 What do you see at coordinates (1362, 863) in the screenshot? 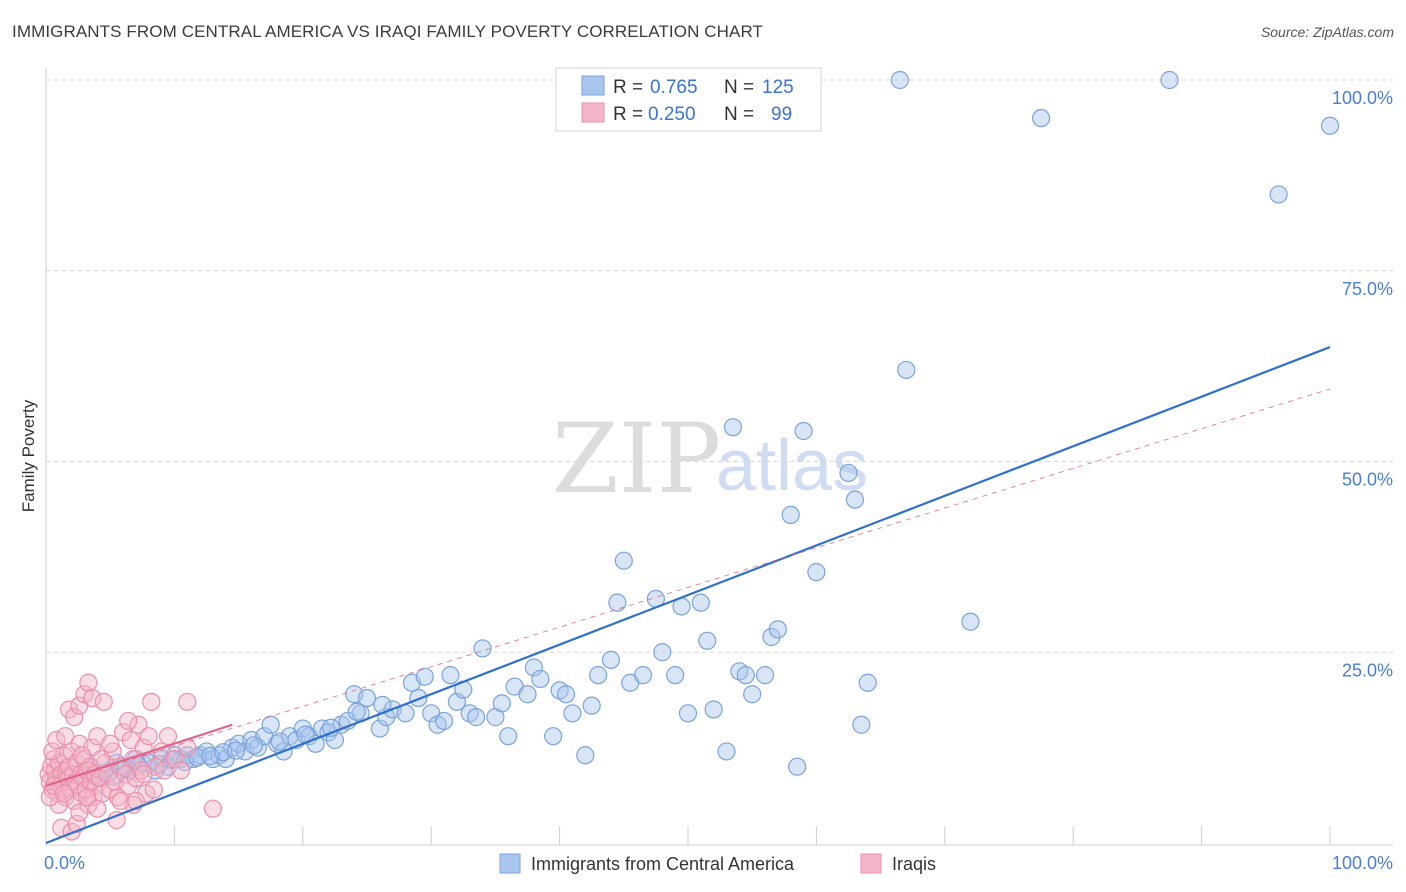
I see `x-tick-label-max: 100.0%` at bounding box center [1362, 863].